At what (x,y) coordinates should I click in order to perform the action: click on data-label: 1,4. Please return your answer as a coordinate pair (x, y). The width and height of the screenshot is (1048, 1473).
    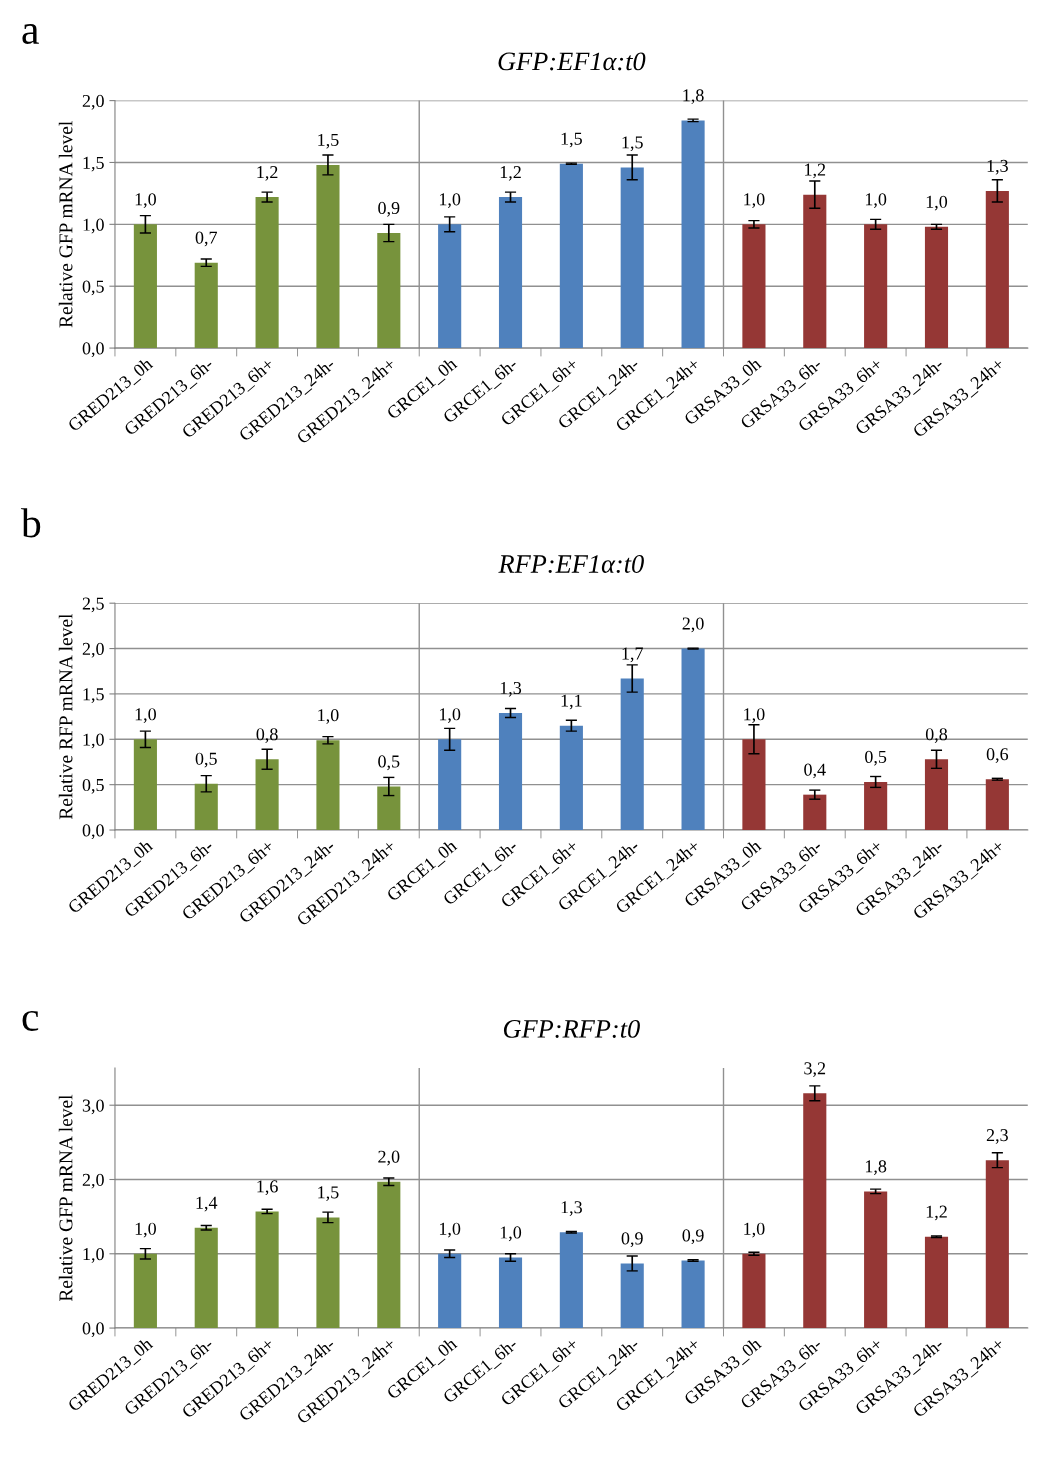
    Looking at the image, I should click on (207, 1204).